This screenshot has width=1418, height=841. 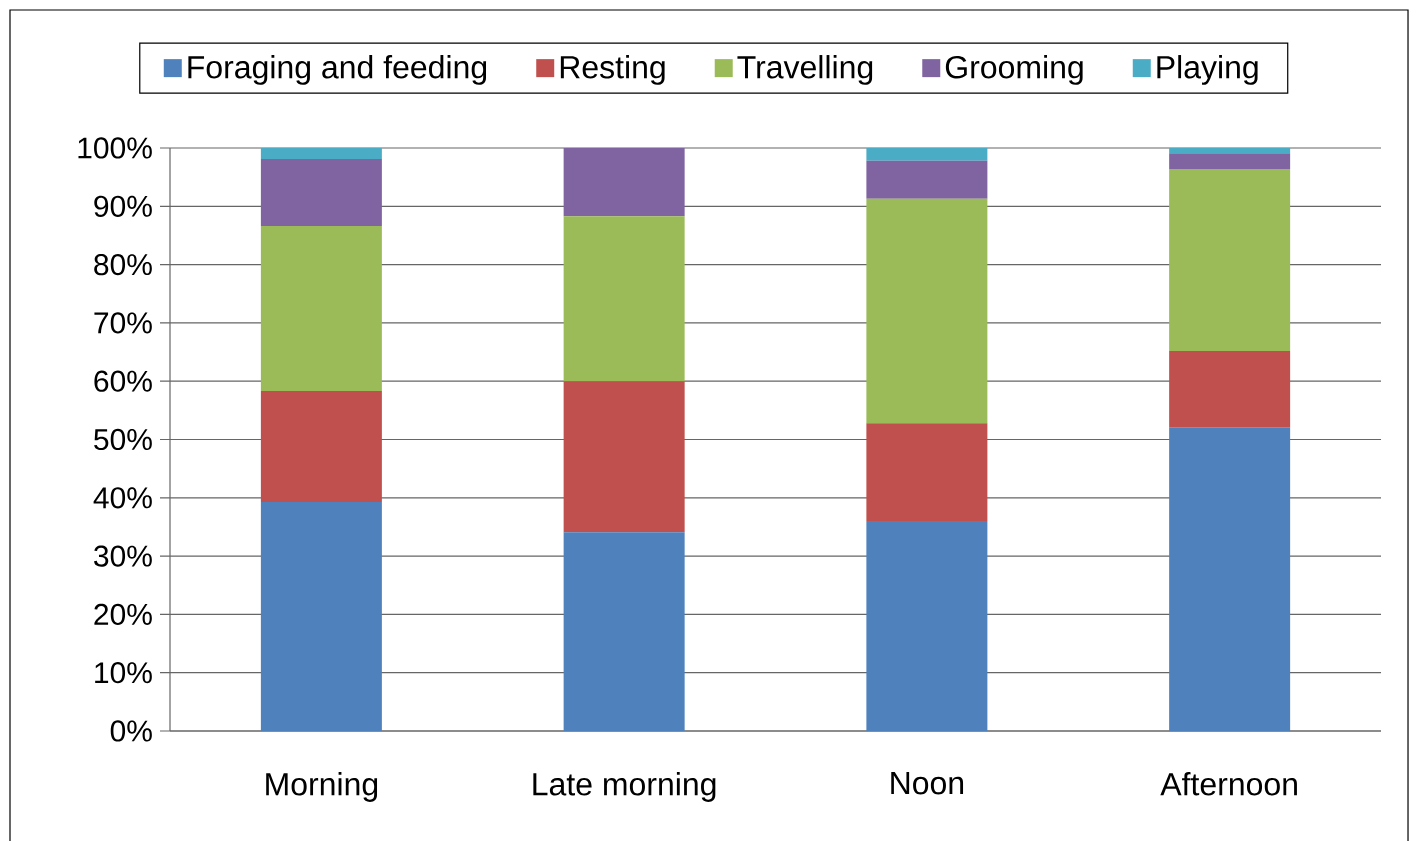 I want to click on y-tick-label: 50%, so click(x=123, y=439).